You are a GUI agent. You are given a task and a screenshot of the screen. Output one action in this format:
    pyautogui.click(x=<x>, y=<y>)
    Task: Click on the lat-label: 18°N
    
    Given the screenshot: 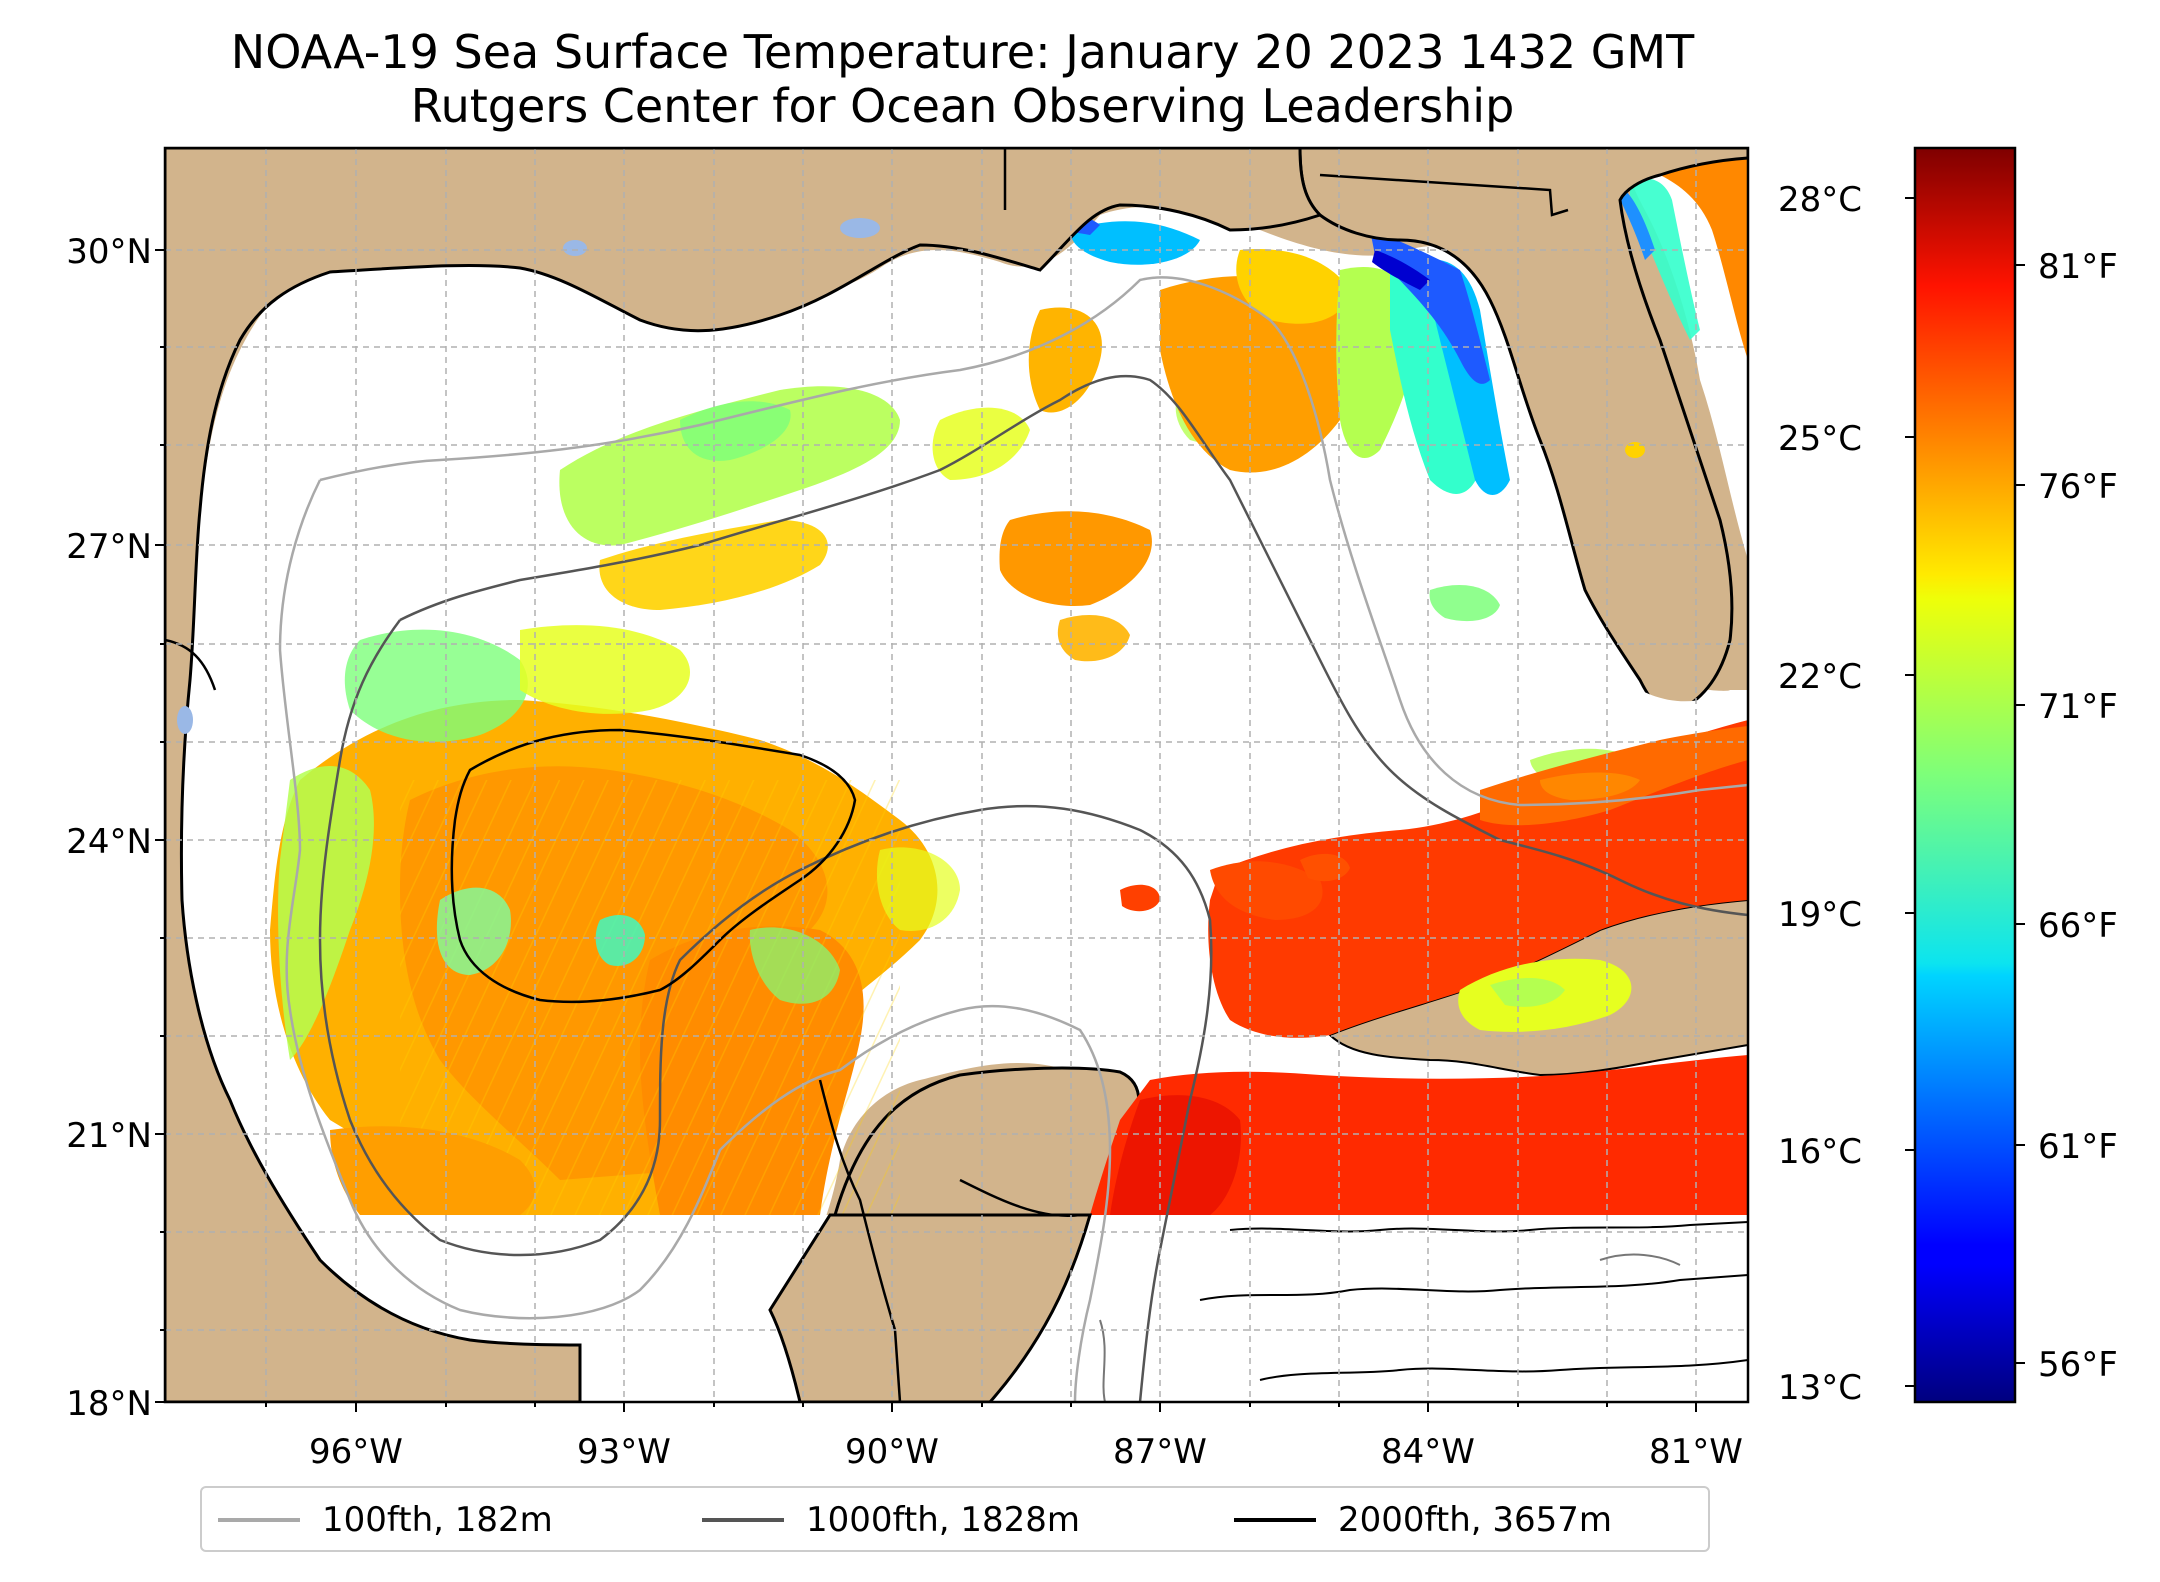 What is the action you would take?
    pyautogui.click(x=109, y=1404)
    